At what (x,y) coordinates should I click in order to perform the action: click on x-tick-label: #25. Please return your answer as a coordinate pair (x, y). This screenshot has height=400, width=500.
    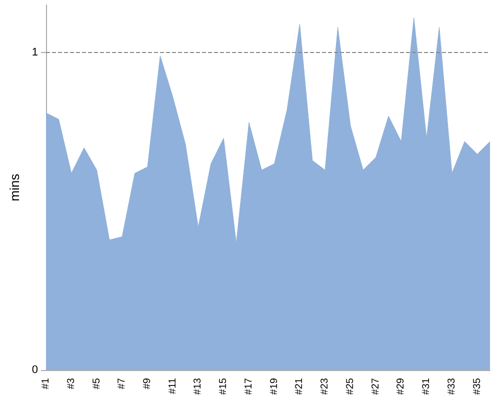
    Looking at the image, I should click on (350, 386).